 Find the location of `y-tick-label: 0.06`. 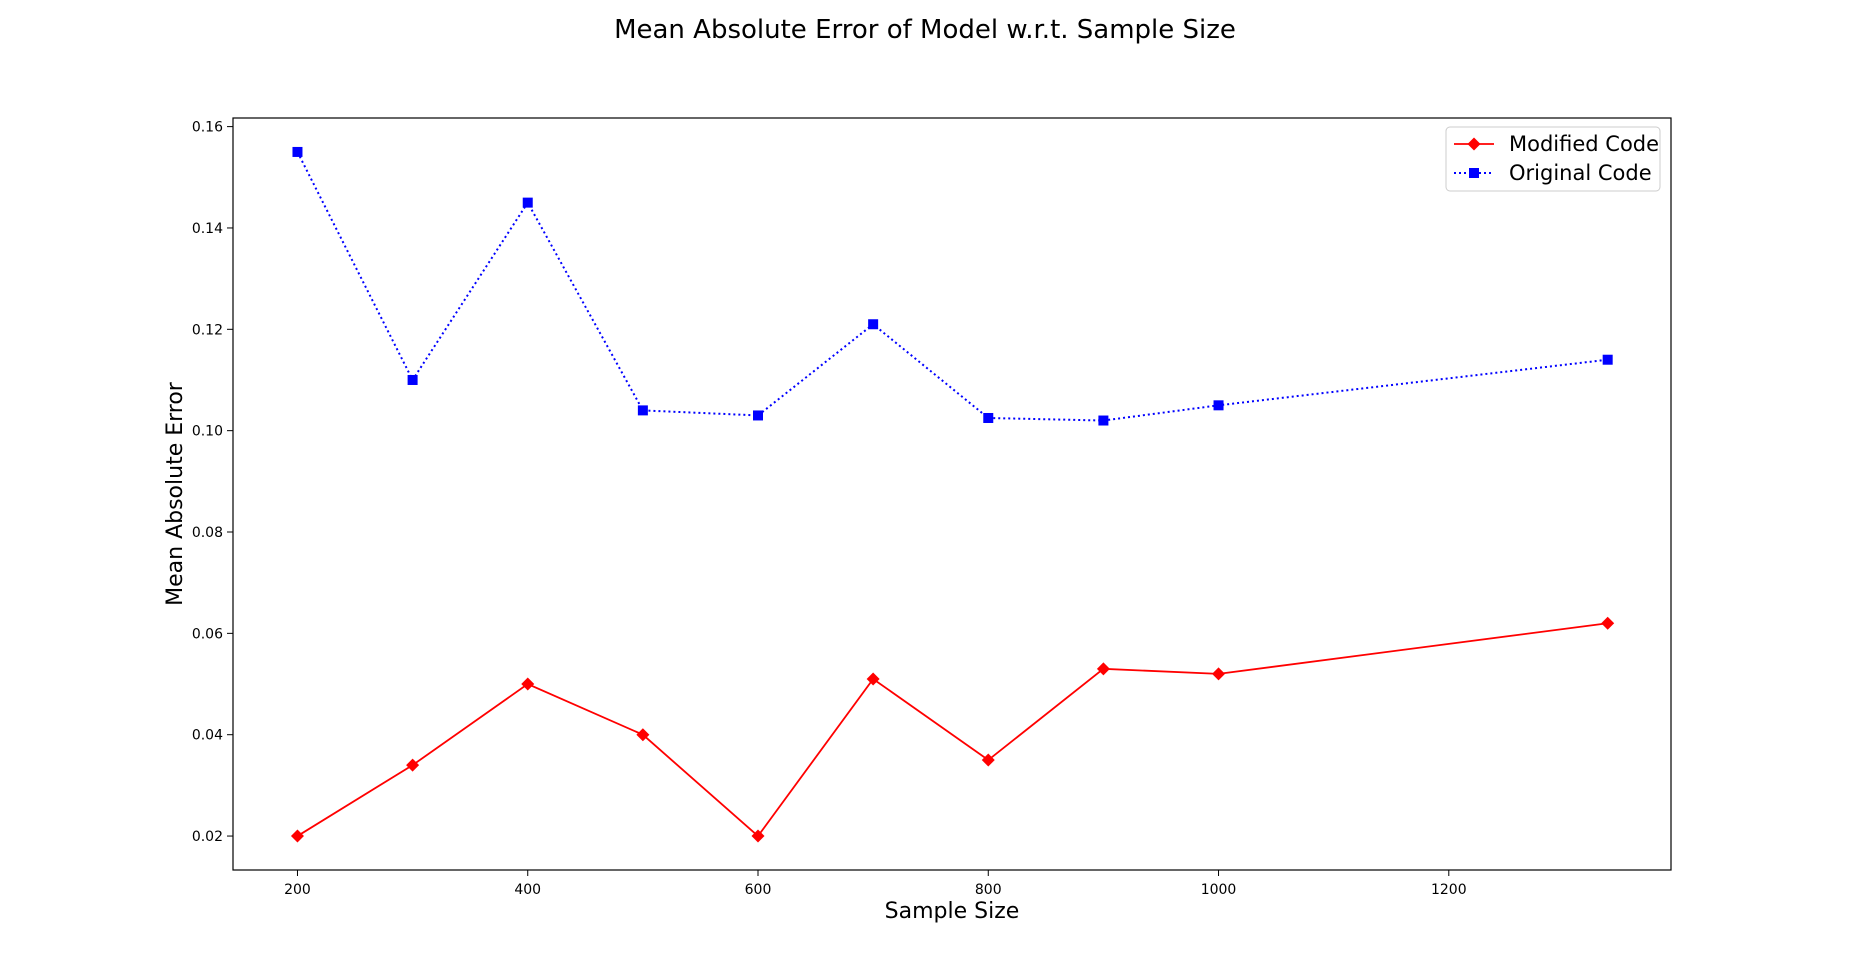

y-tick-label: 0.06 is located at coordinates (207, 634).